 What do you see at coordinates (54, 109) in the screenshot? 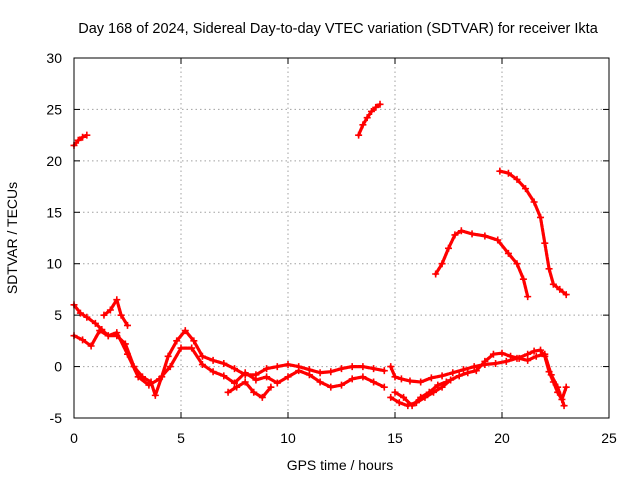
I see `y-tick-label: 25` at bounding box center [54, 109].